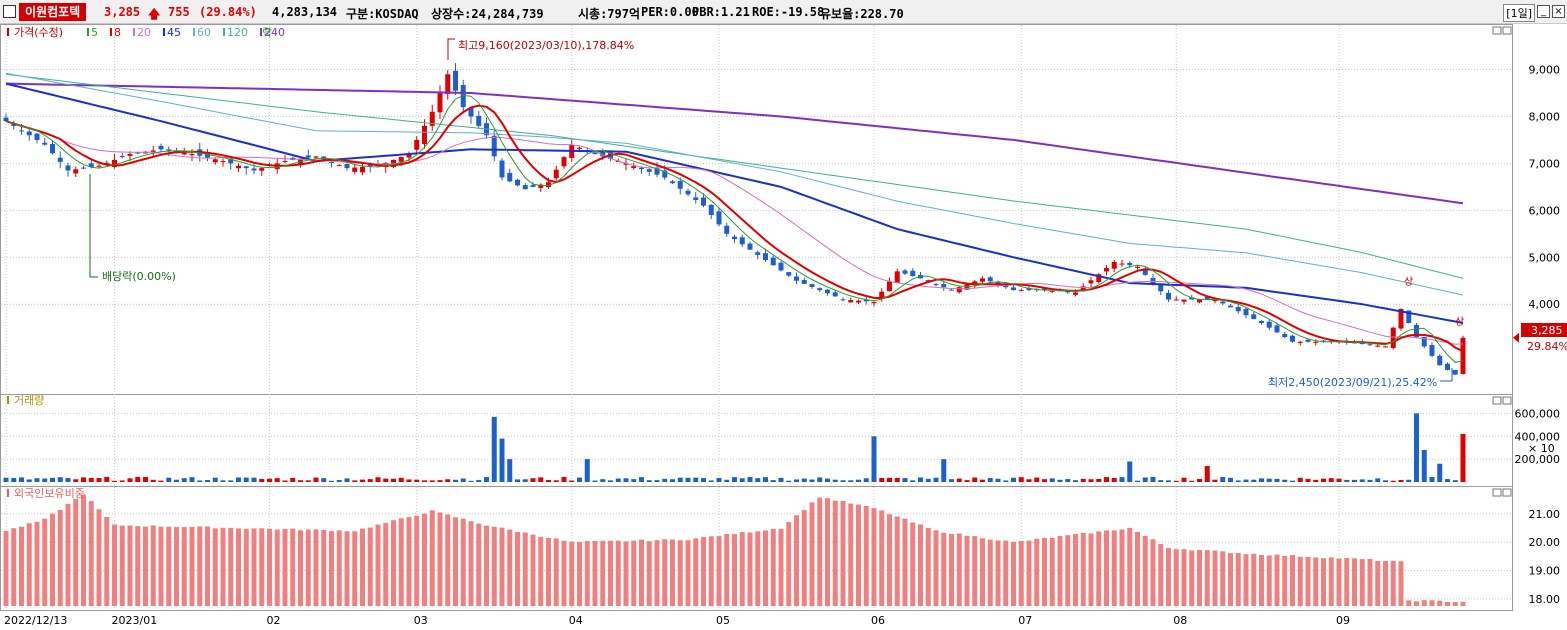 The width and height of the screenshot is (1567, 630). What do you see at coordinates (53, 12) in the screenshot?
I see `stock-name: 이원컴포텍` at bounding box center [53, 12].